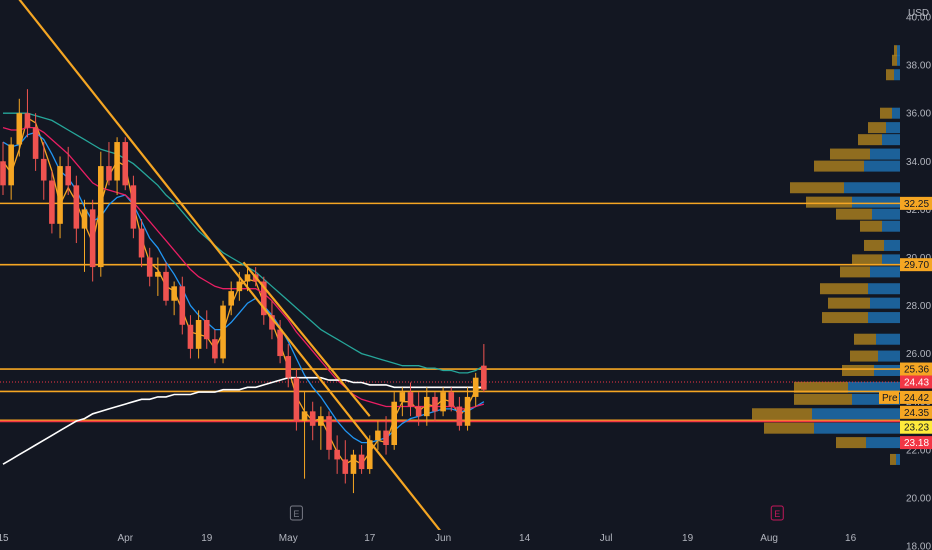  What do you see at coordinates (916, 275) in the screenshot?
I see `price-axis-panel` at bounding box center [916, 275].